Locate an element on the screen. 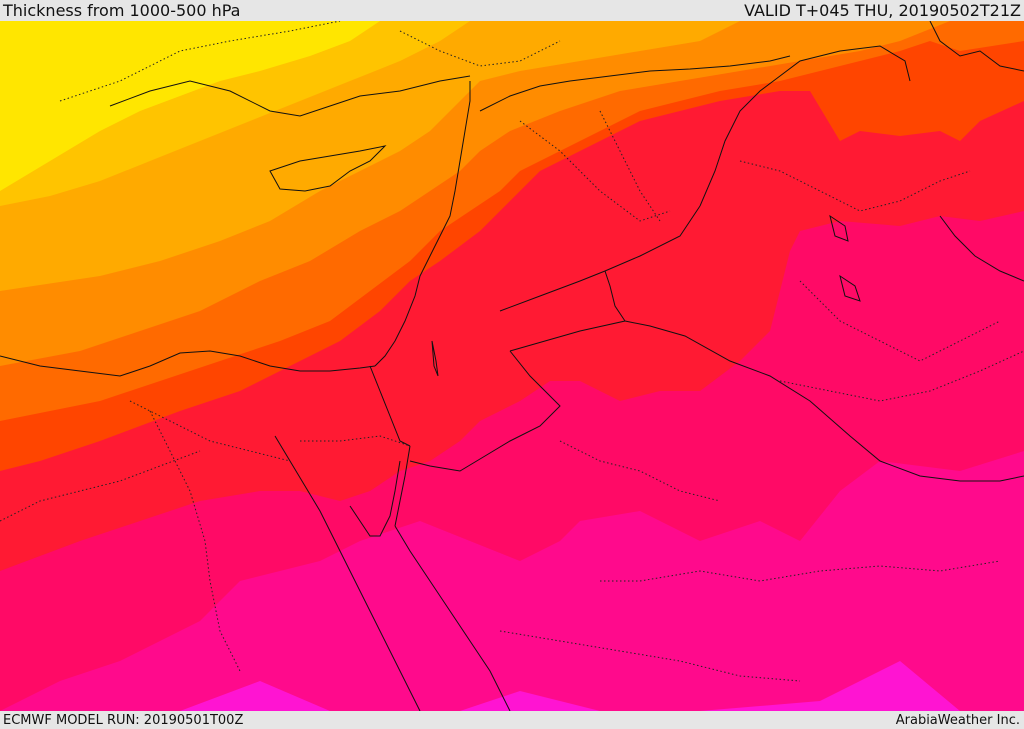 The height and width of the screenshot is (729, 1024). cyprus is located at coordinates (328, 168).